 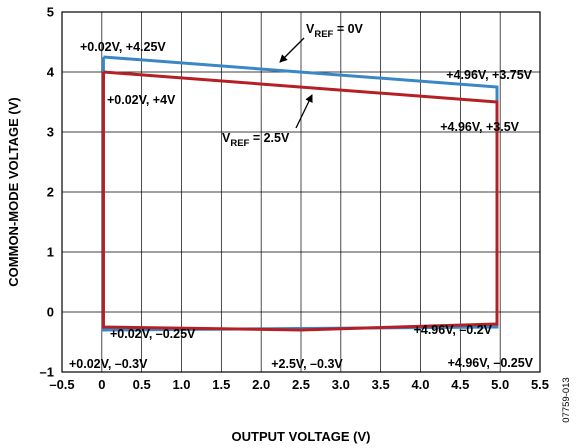 What do you see at coordinates (341, 384) in the screenshot?
I see `x-tick-label: 3.0` at bounding box center [341, 384].